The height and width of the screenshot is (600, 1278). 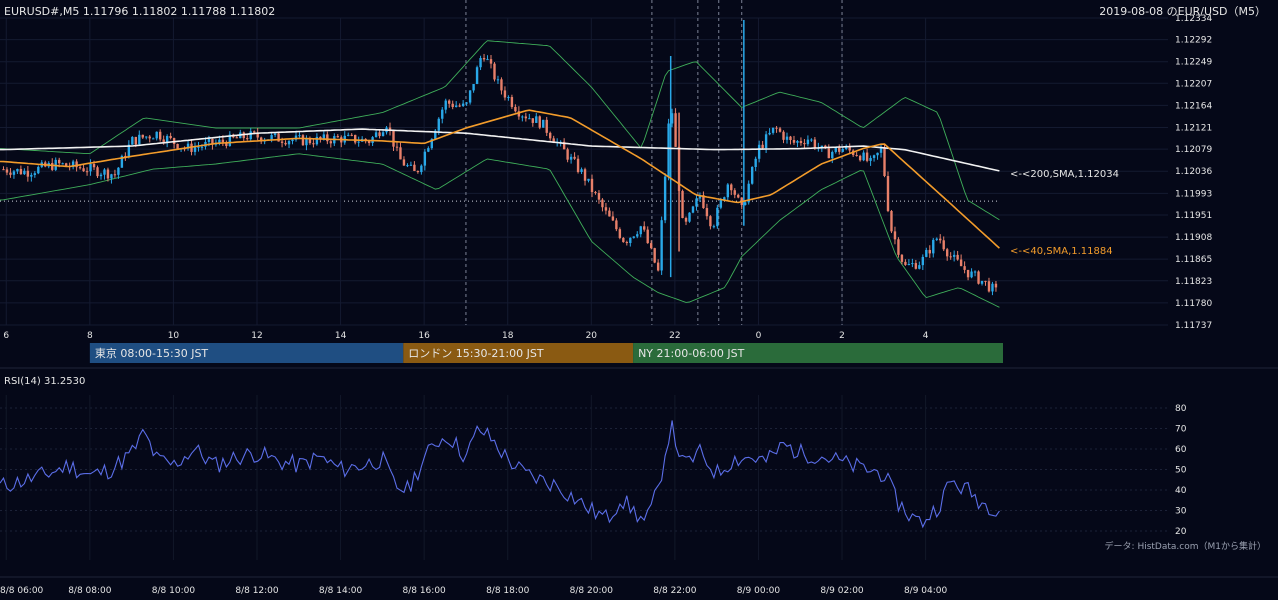 I want to click on hour-axis: 6 8 10 12 14 16 18 20 22 0 2 4, so click(x=465, y=336).